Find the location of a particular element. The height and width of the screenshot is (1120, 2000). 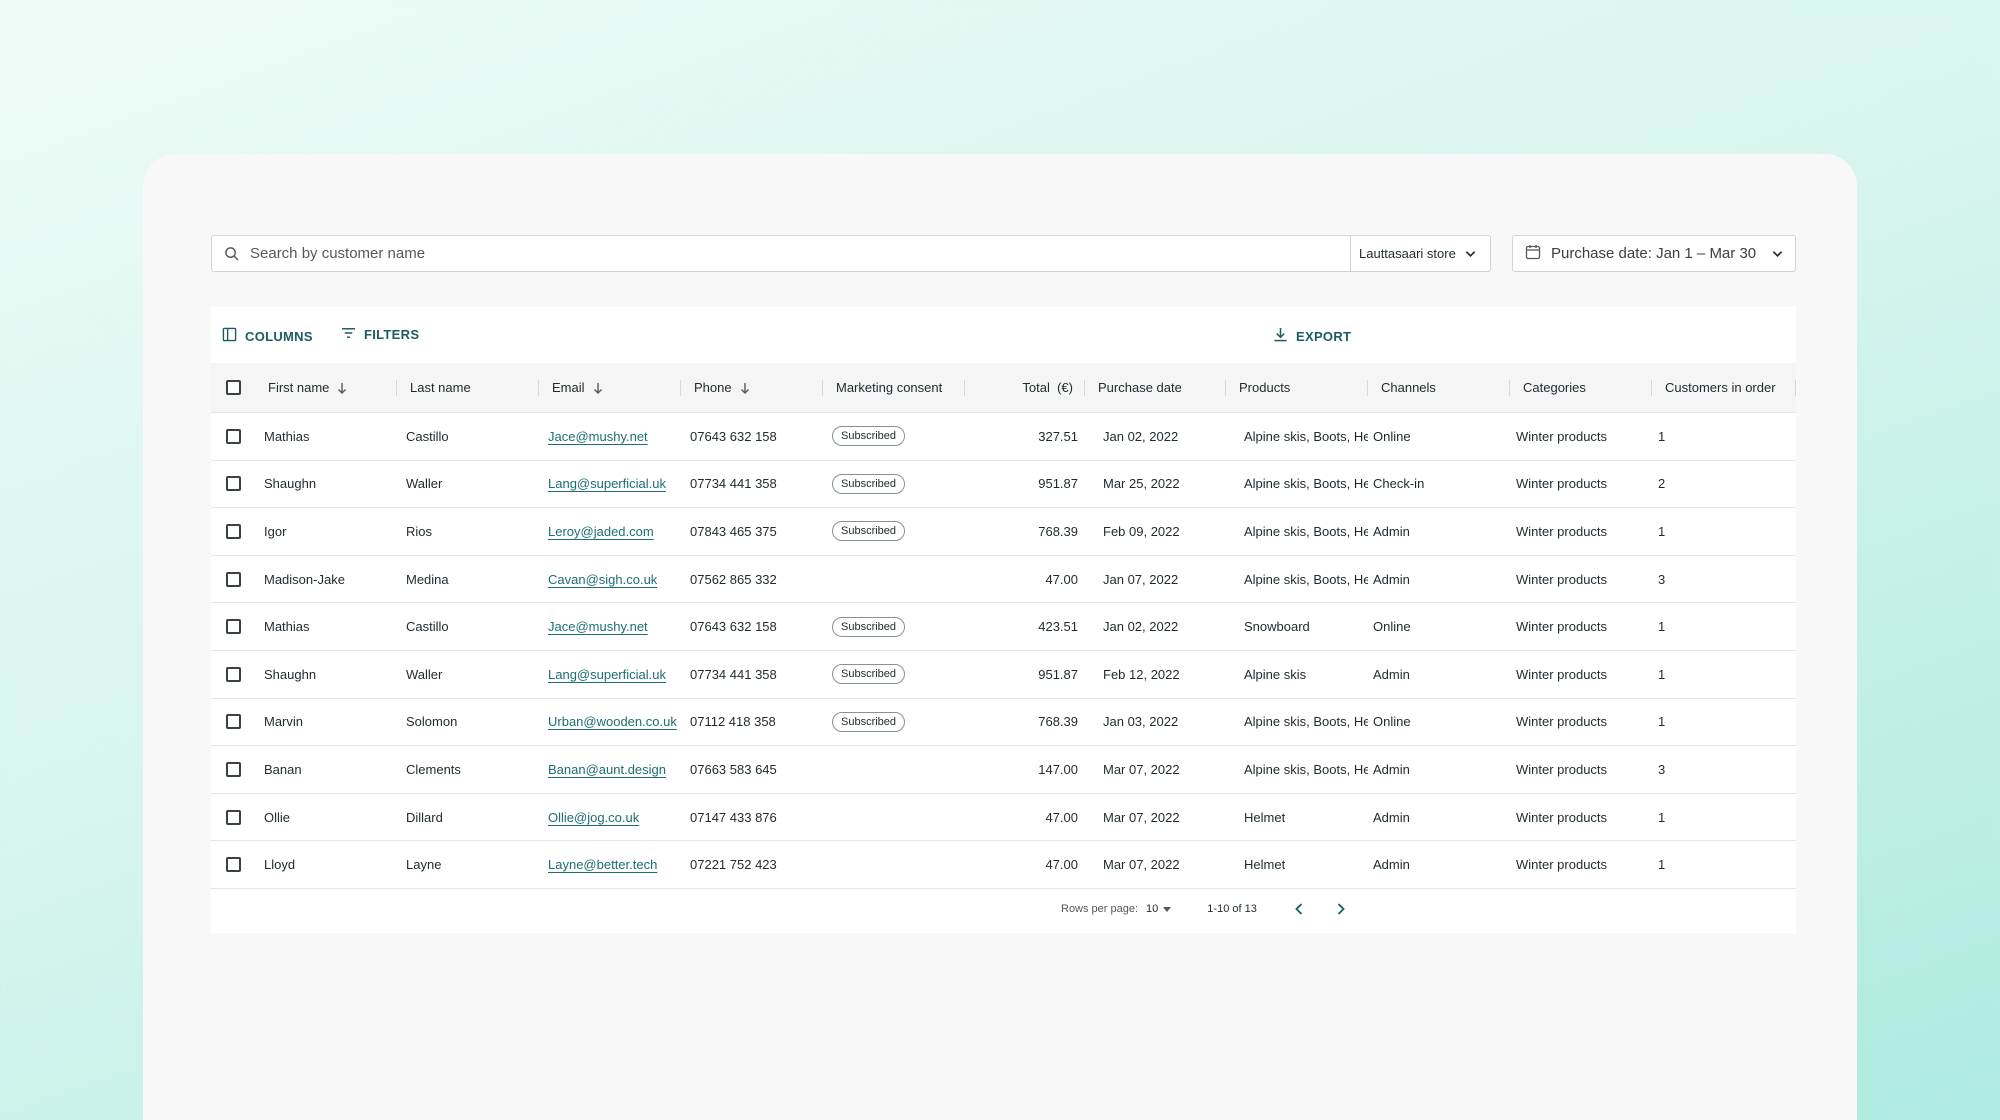

header-phone: Phone is located at coordinates (752, 387).